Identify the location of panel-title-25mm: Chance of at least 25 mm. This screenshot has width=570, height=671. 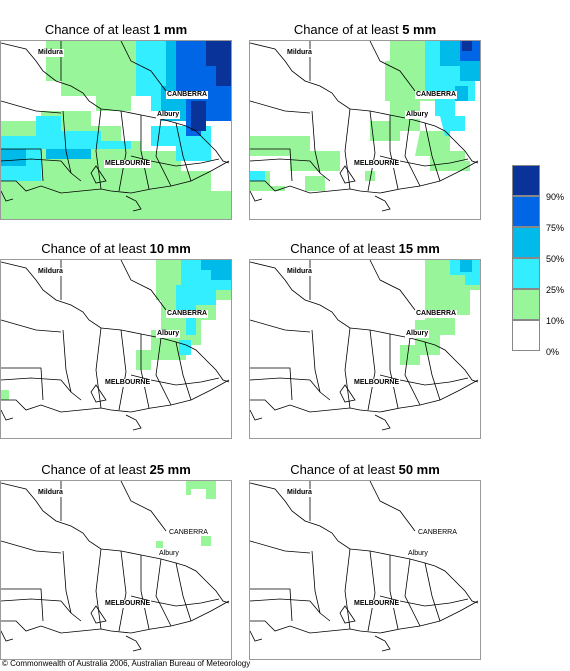
(116, 470).